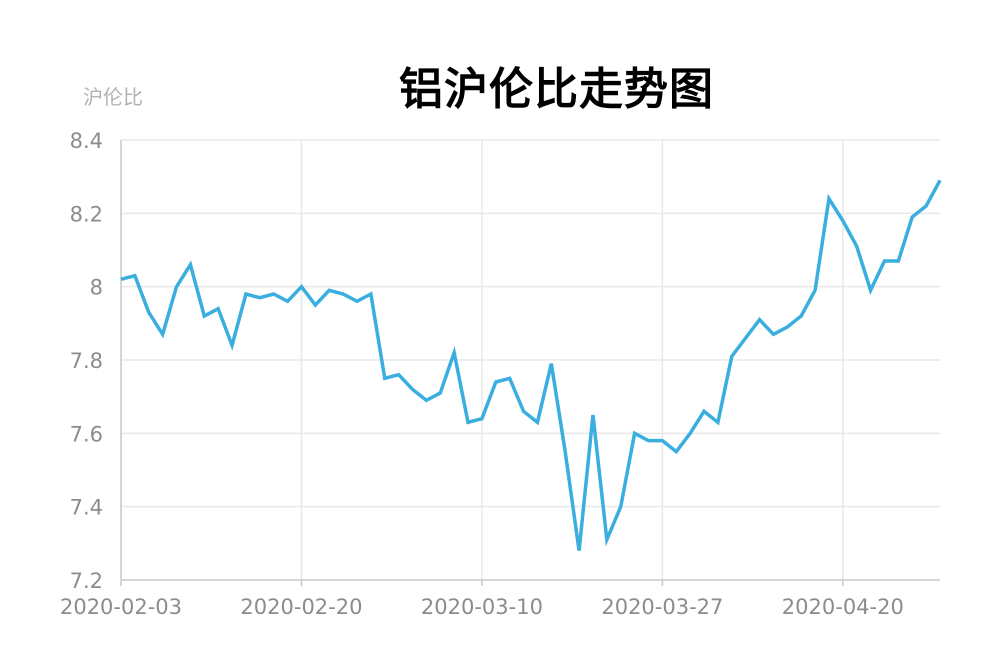 This screenshot has height=660, width=1000. Describe the element at coordinates (843, 607) in the screenshot. I see `x-tick-label: 2020-04-20` at that location.